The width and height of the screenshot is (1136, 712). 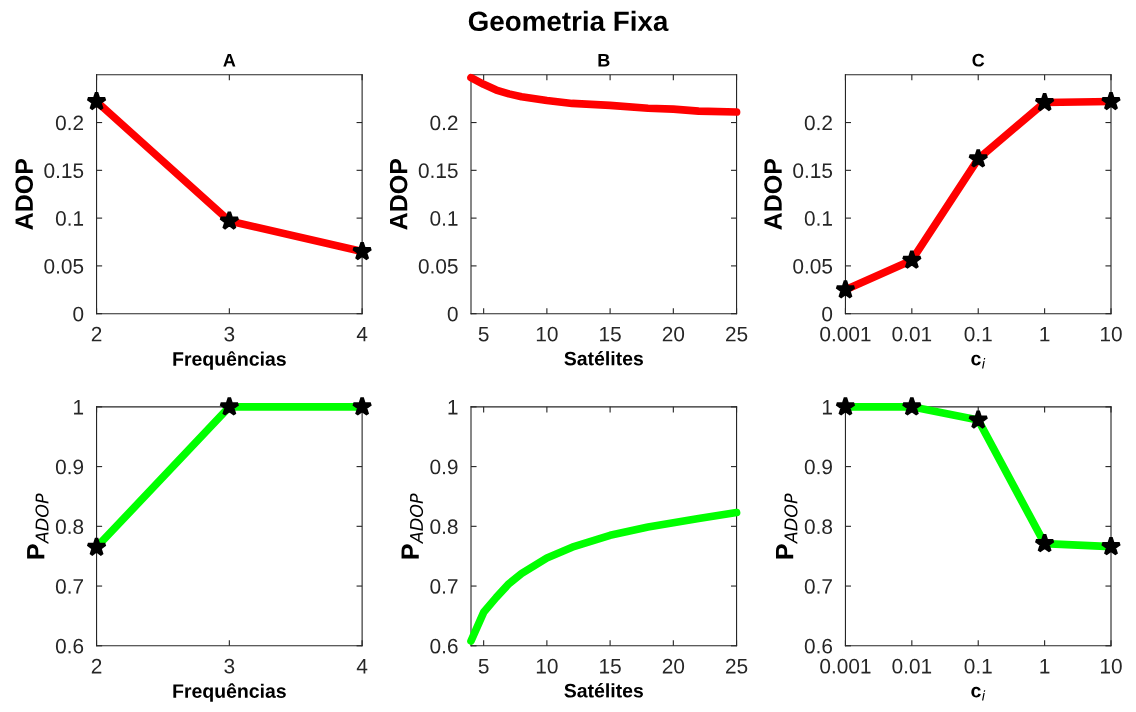 I want to click on text: Geometria Fixa, so click(x=568, y=21).